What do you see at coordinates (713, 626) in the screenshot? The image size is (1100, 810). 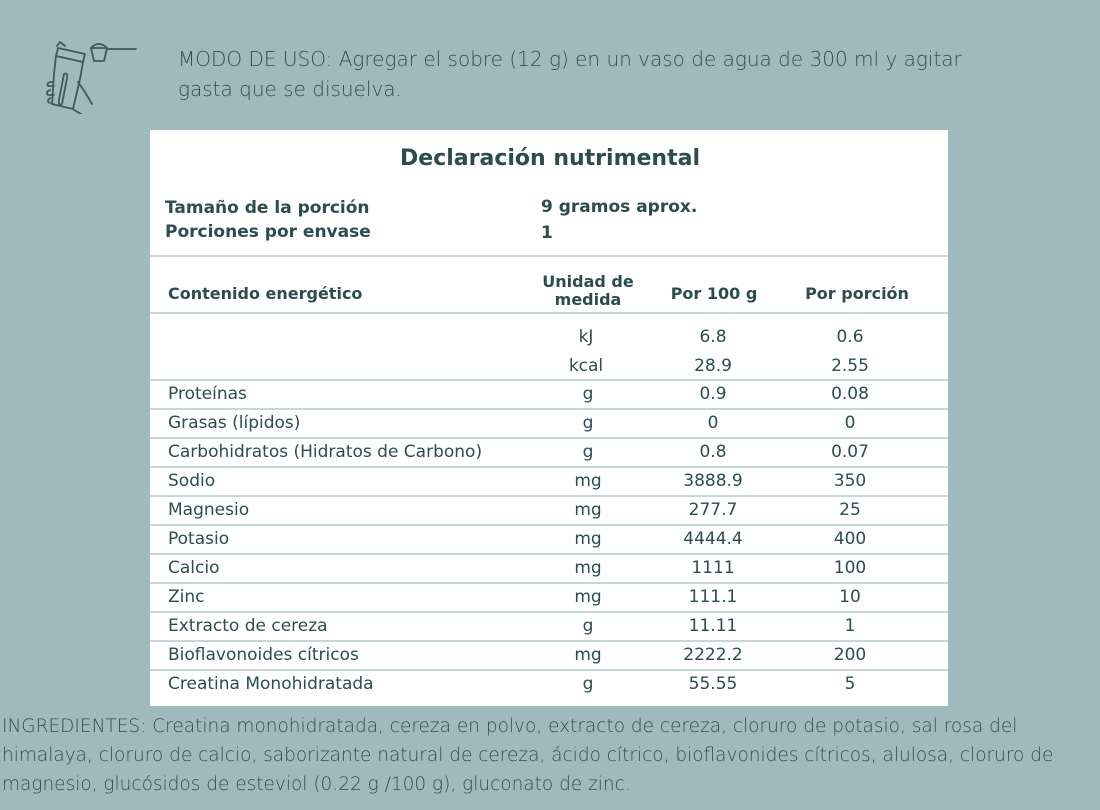 I see `nutrient-per100: 11.11` at bounding box center [713, 626].